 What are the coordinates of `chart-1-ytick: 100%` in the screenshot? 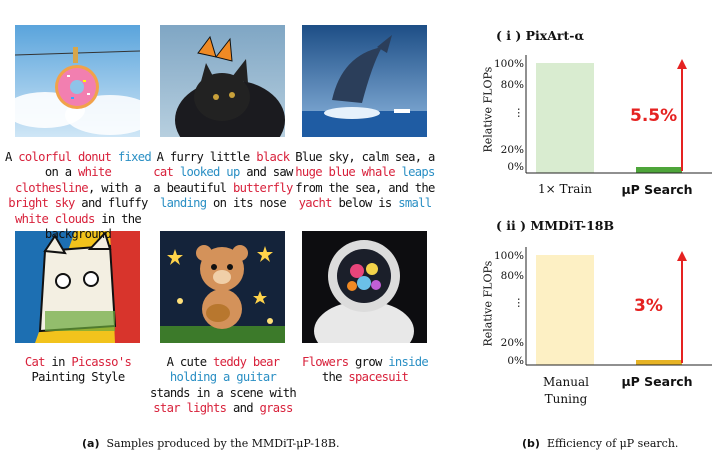 It's located at (508, 64).